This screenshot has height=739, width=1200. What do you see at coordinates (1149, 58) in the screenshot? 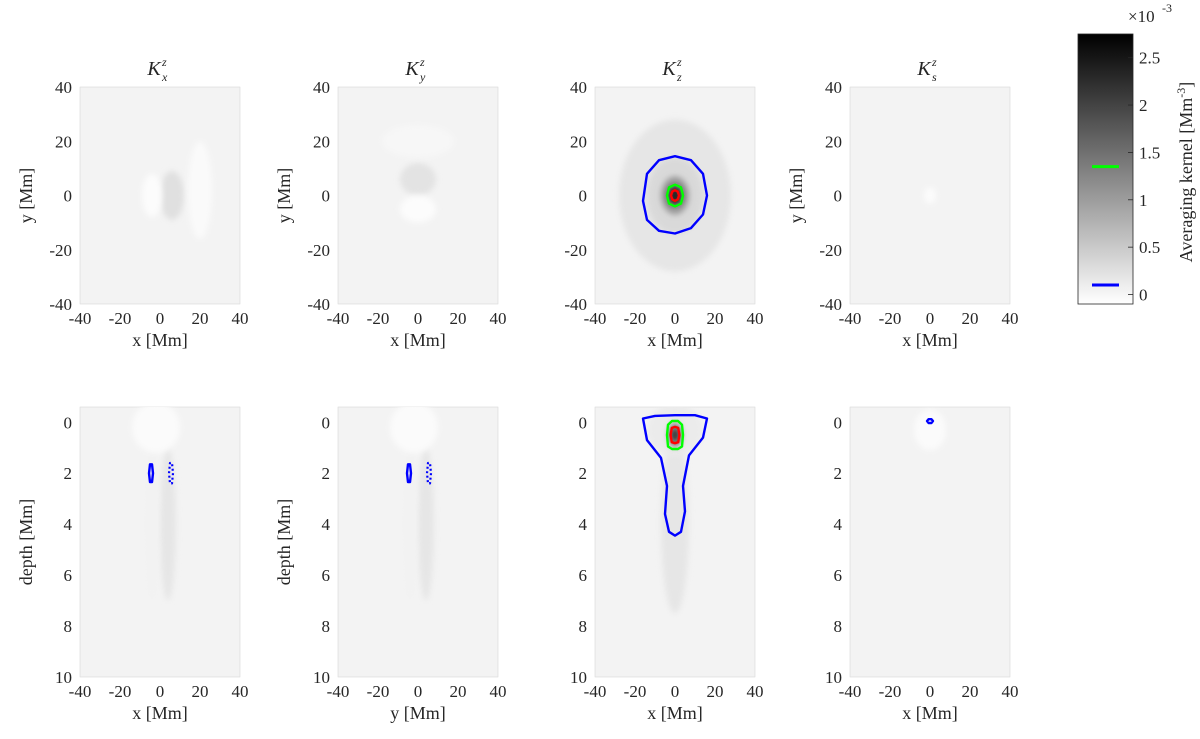
I see `colorbar-tick-label: 2.5` at bounding box center [1149, 58].